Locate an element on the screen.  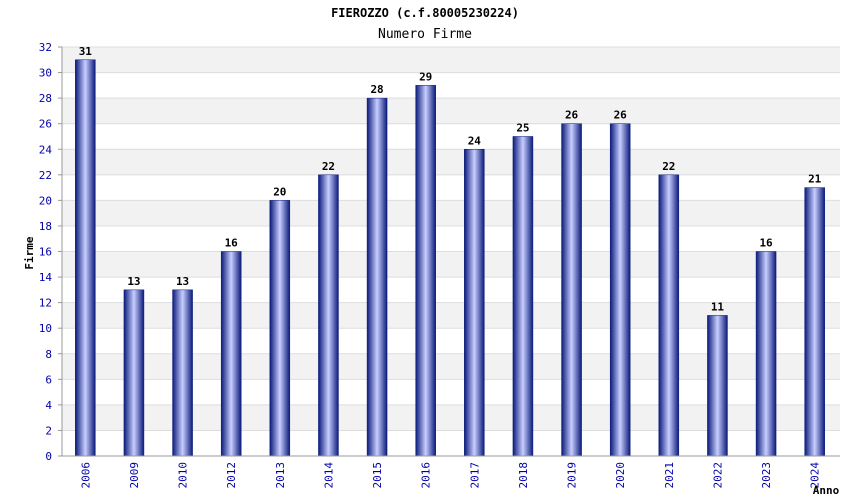
bar-2013 is located at coordinates (280, 328).